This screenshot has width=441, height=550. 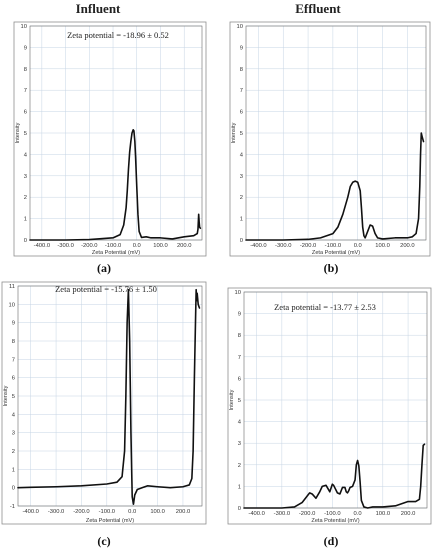 I want to click on column-title-effluent: Effluent, so click(x=318, y=8).